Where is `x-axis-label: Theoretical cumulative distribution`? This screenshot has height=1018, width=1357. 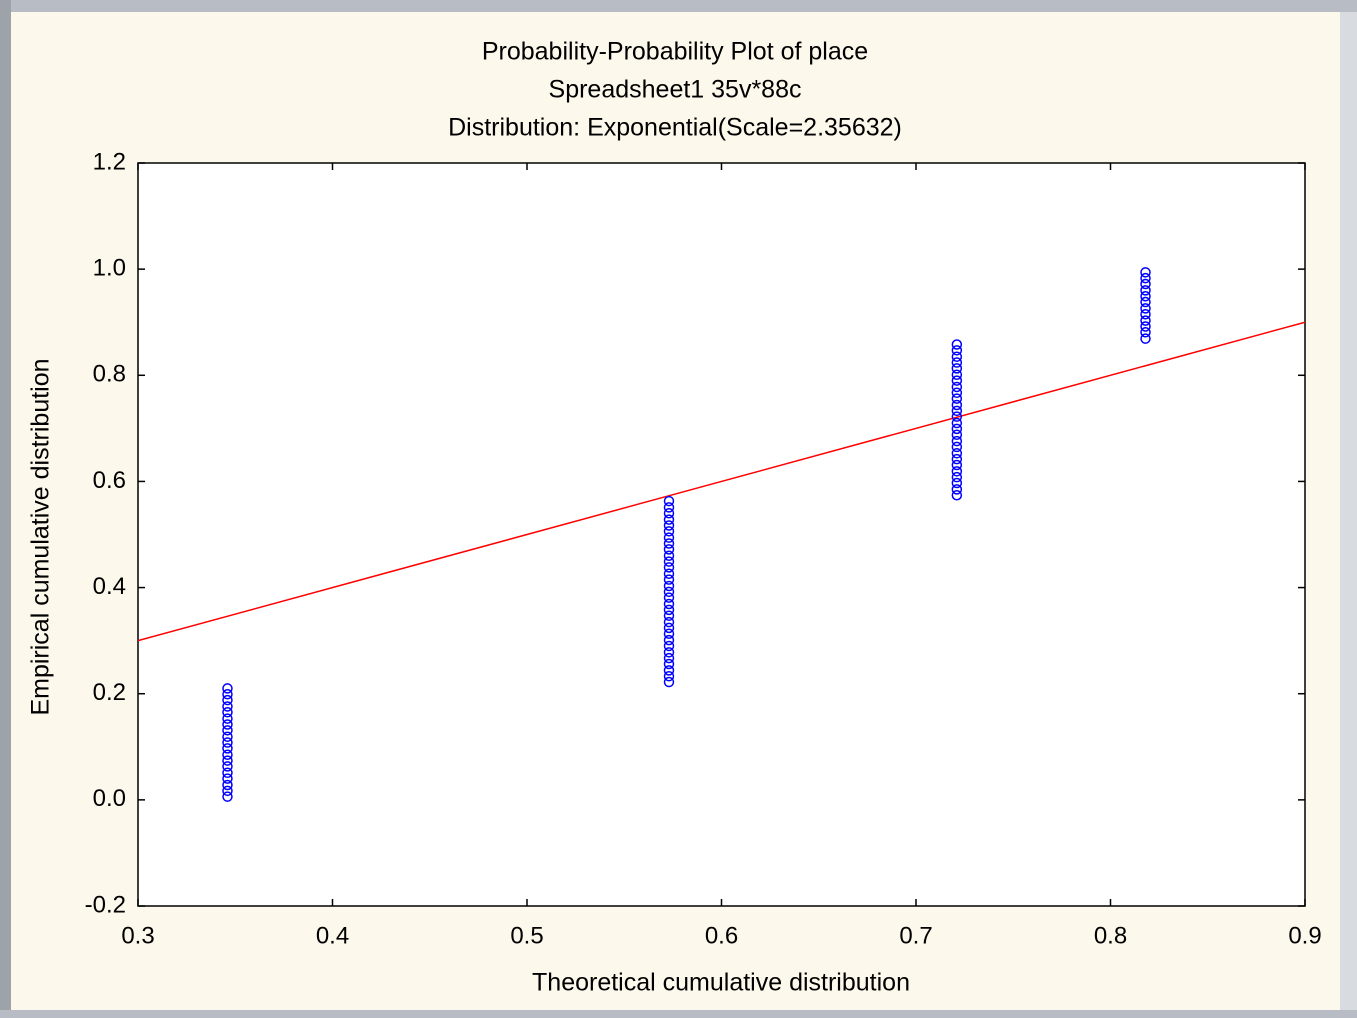
x-axis-label: Theoretical cumulative distribution is located at coordinates (721, 983).